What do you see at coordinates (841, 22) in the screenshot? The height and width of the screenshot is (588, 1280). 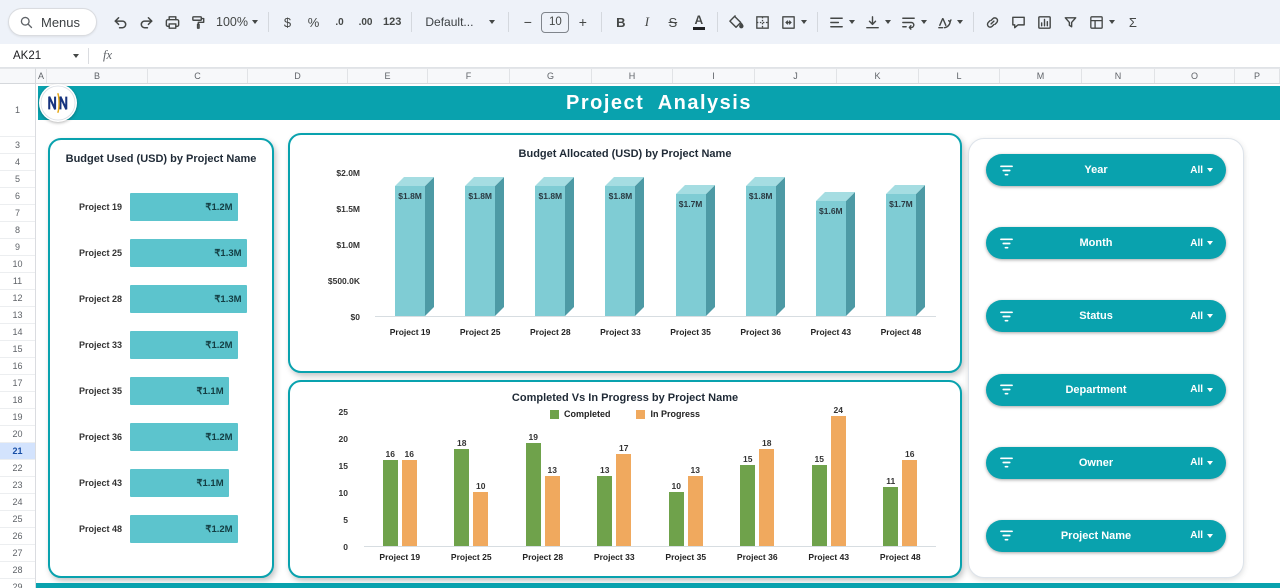 I see `horizontal-align-button` at bounding box center [841, 22].